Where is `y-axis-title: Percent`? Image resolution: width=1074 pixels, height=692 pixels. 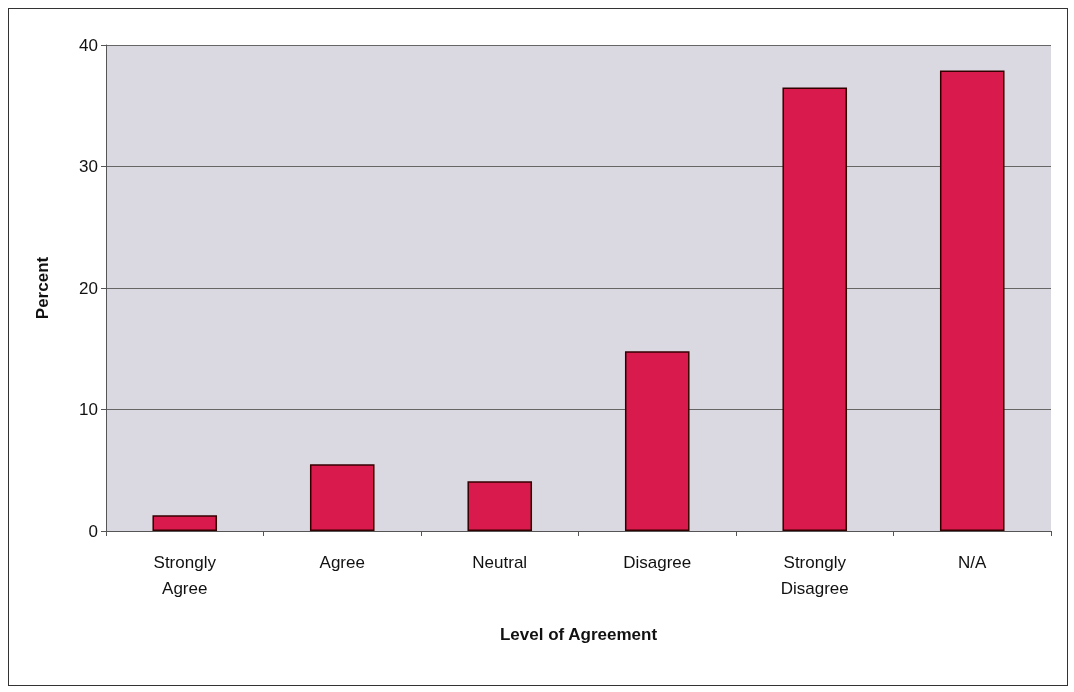 y-axis-title: Percent is located at coordinates (42, 288).